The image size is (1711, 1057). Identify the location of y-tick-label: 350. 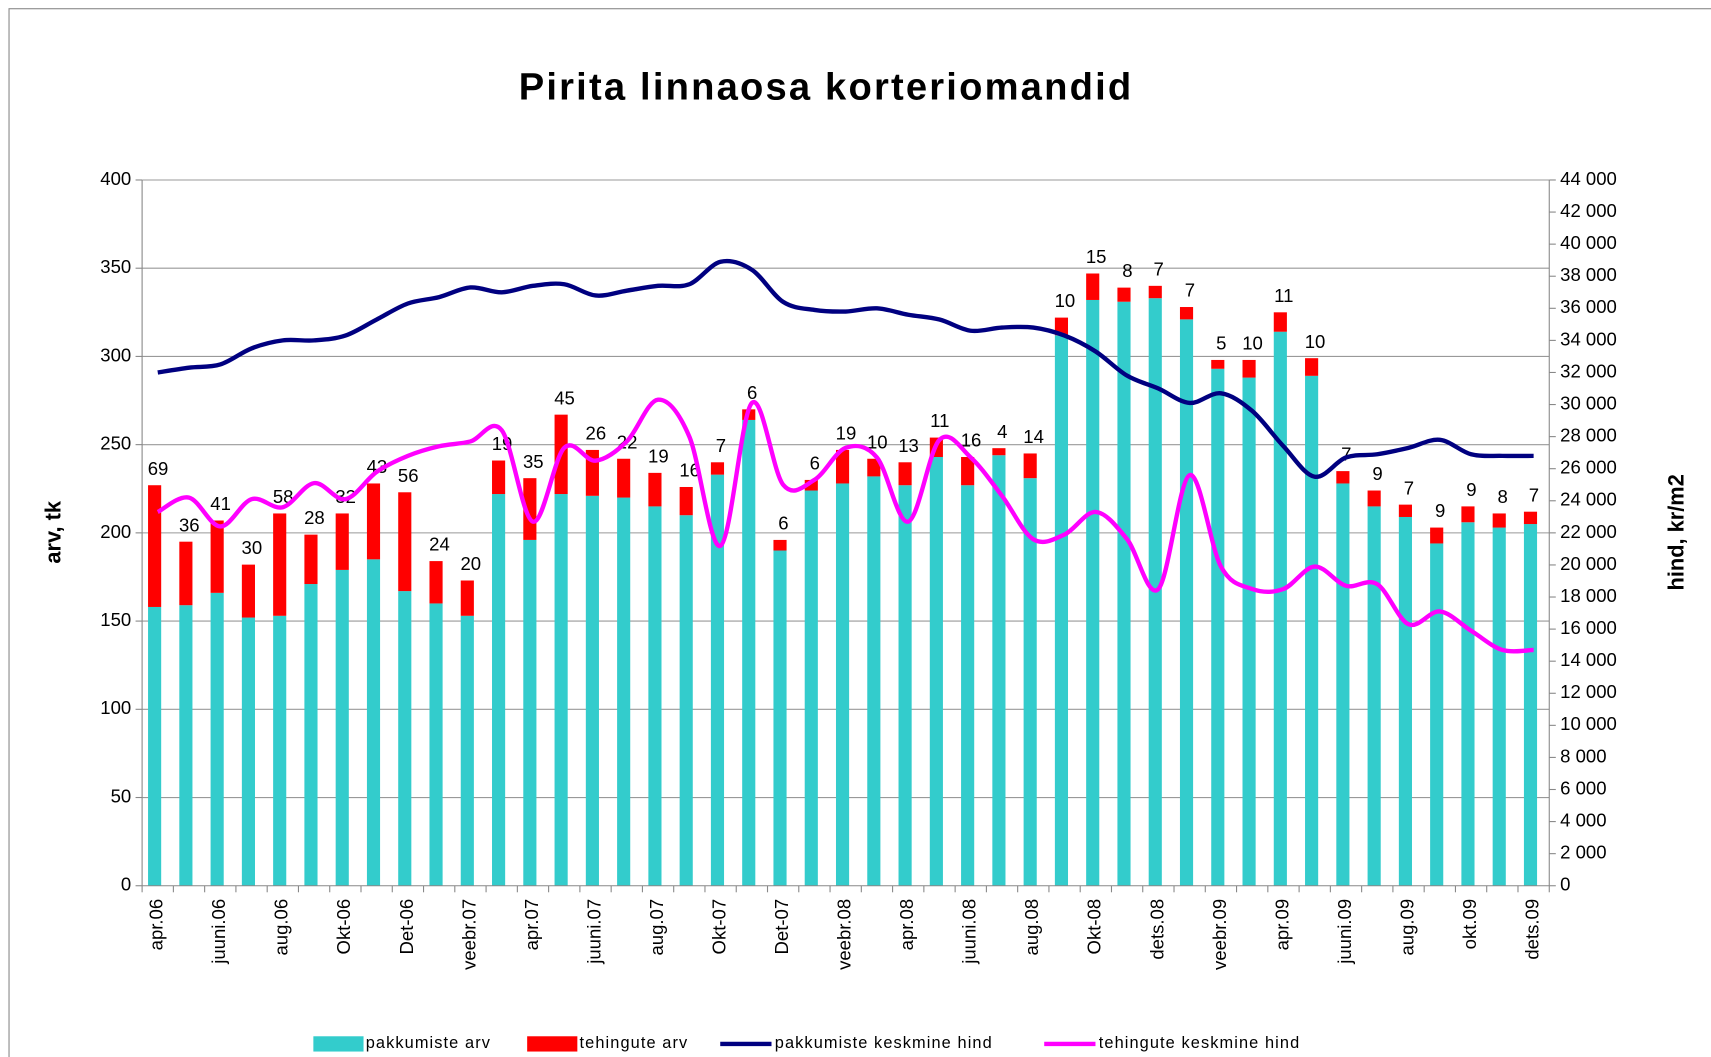
(115, 266).